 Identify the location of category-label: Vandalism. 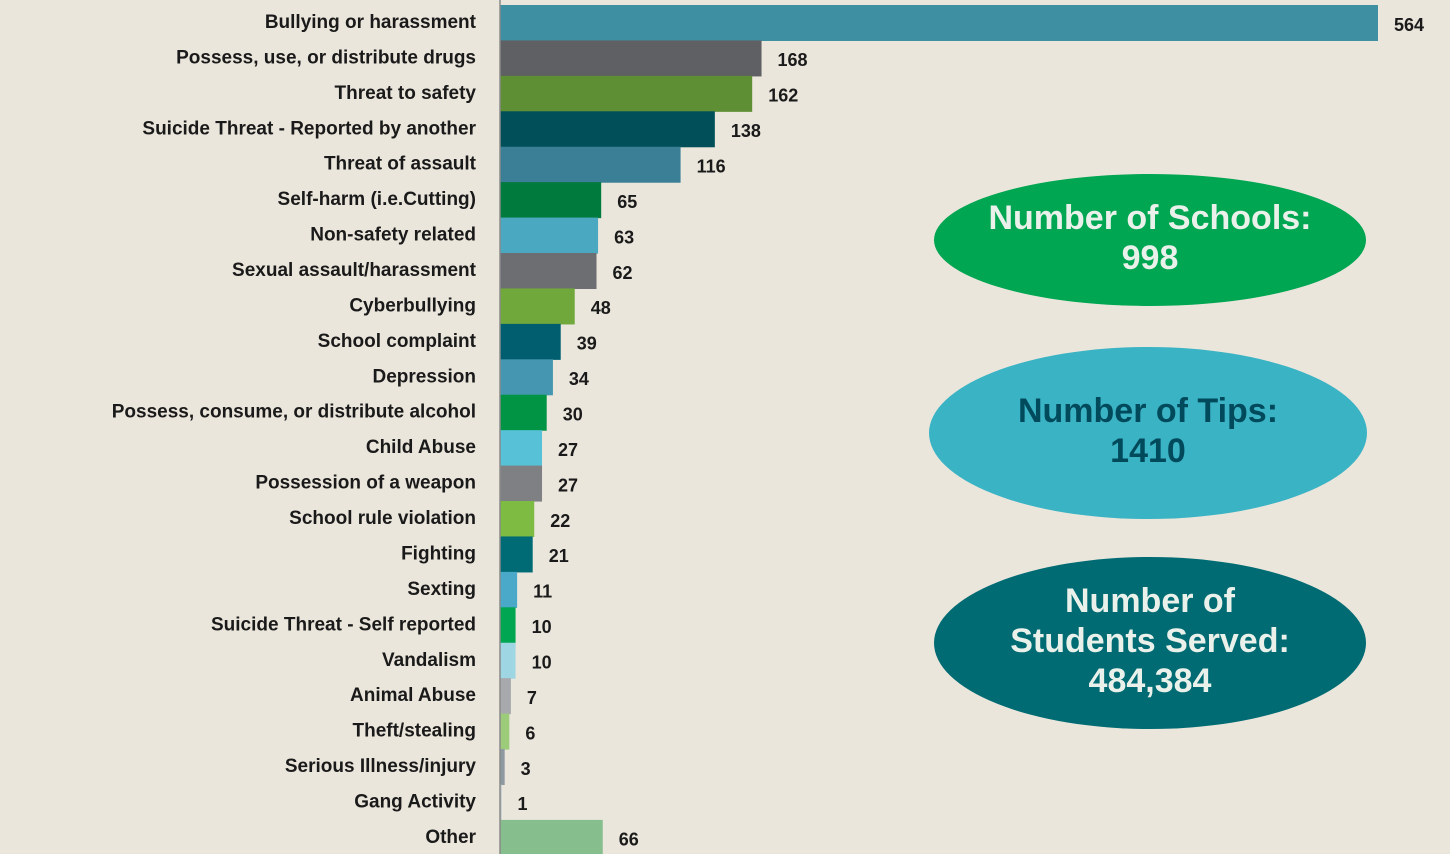
(429, 660).